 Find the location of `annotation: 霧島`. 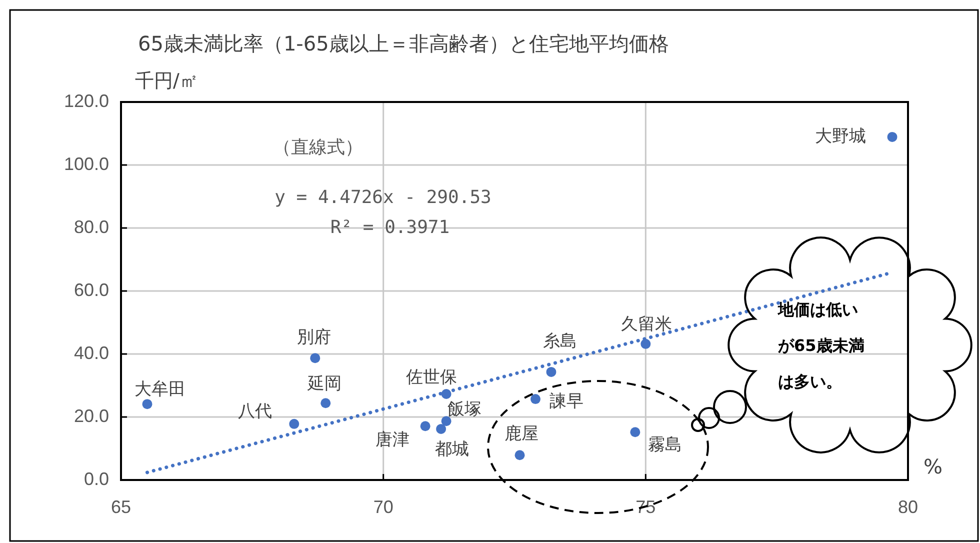

annotation: 霧島 is located at coordinates (665, 444).